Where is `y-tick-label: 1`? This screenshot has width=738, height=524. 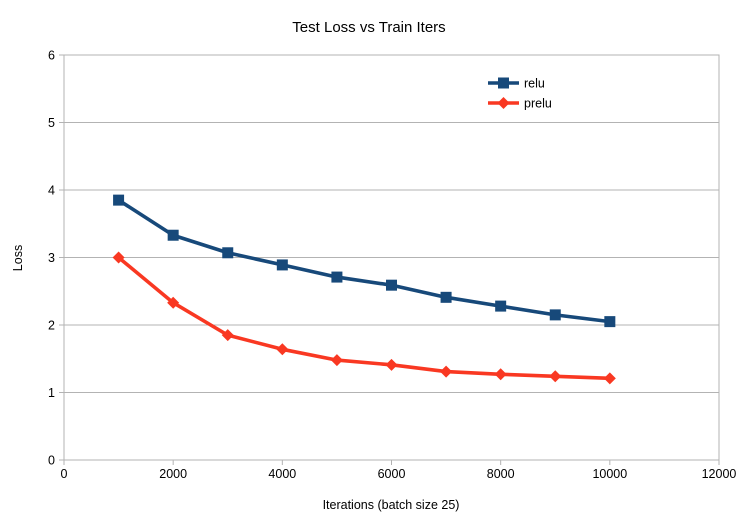
y-tick-label: 1 is located at coordinates (51, 393).